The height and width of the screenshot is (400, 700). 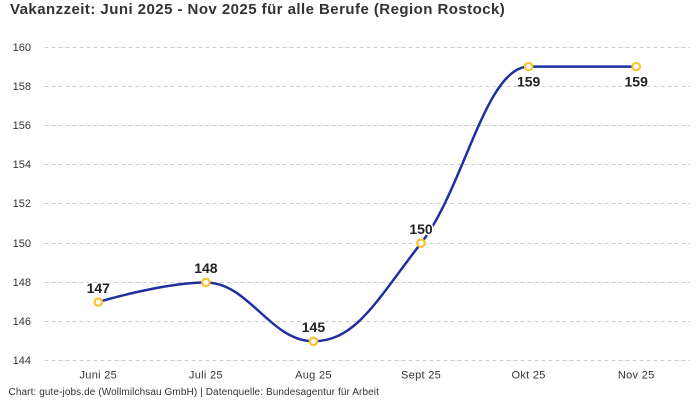 I want to click on svg-text: 145, so click(x=314, y=327).